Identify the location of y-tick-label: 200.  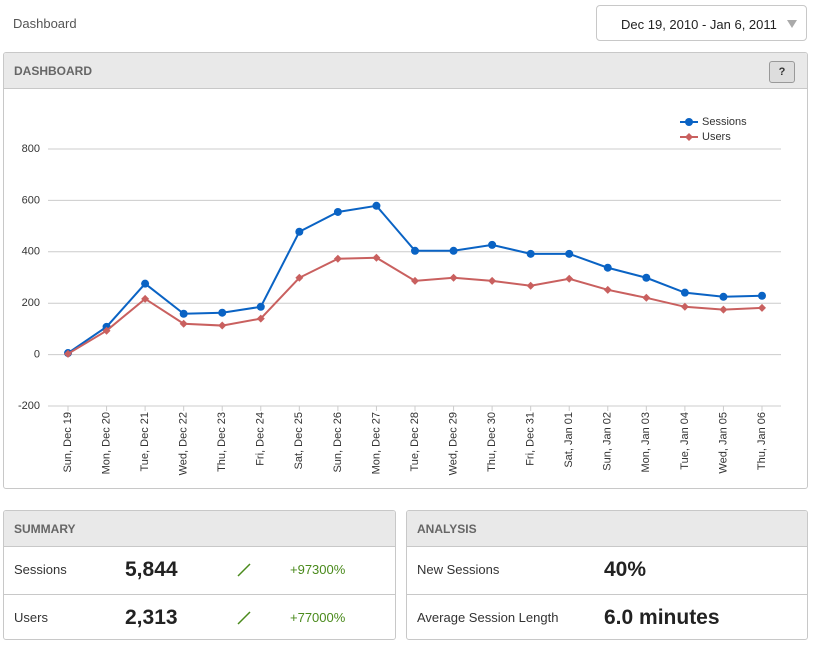
(31, 303).